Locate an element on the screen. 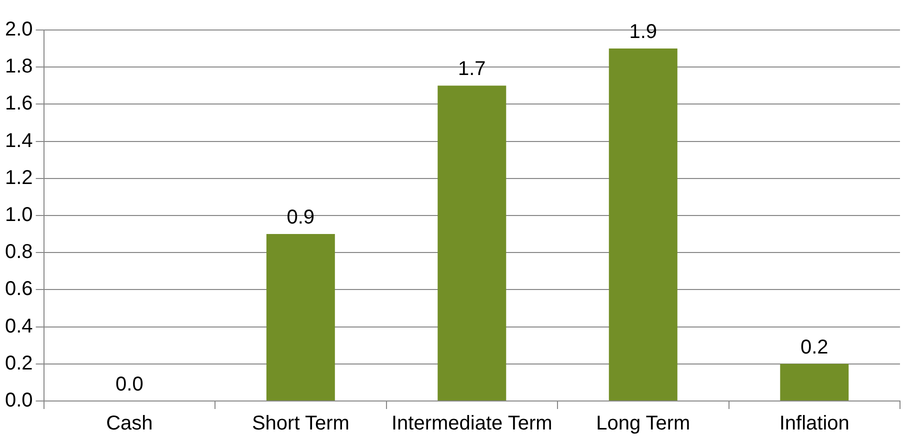 The height and width of the screenshot is (443, 910). y-tick-label: 1.0 is located at coordinates (18, 215).